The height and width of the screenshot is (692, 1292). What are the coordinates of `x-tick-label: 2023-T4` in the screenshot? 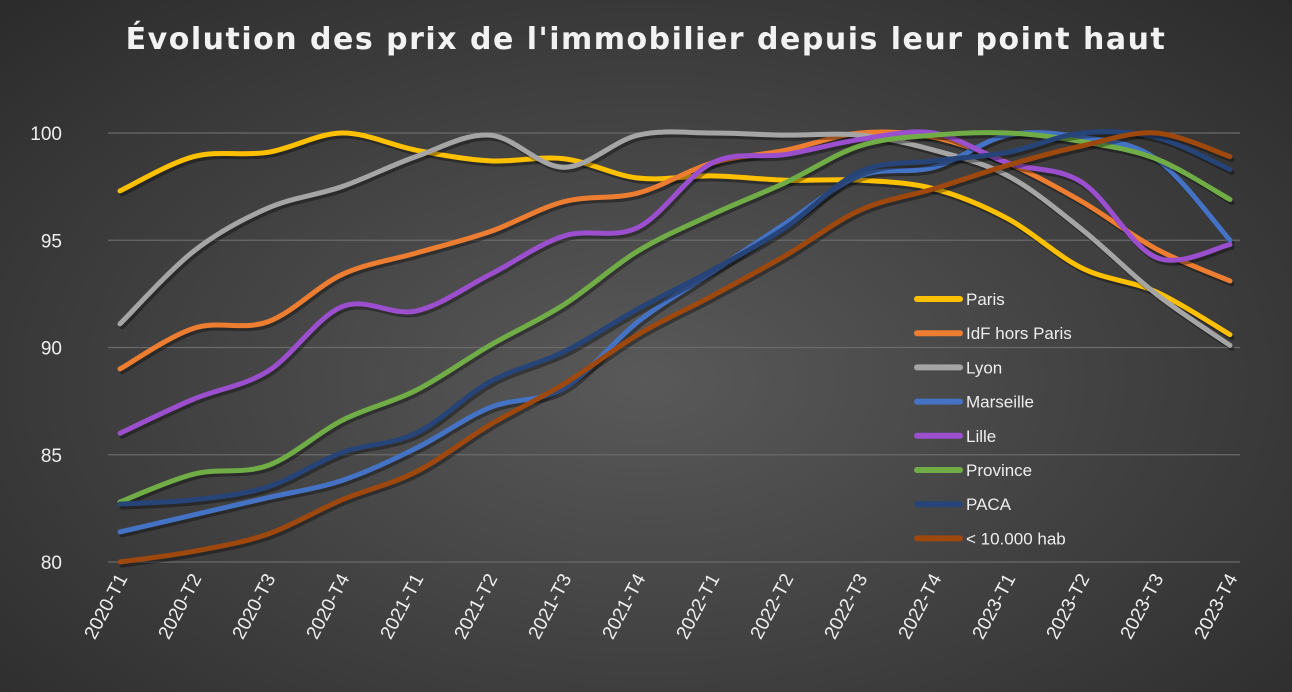 It's located at (1217, 606).